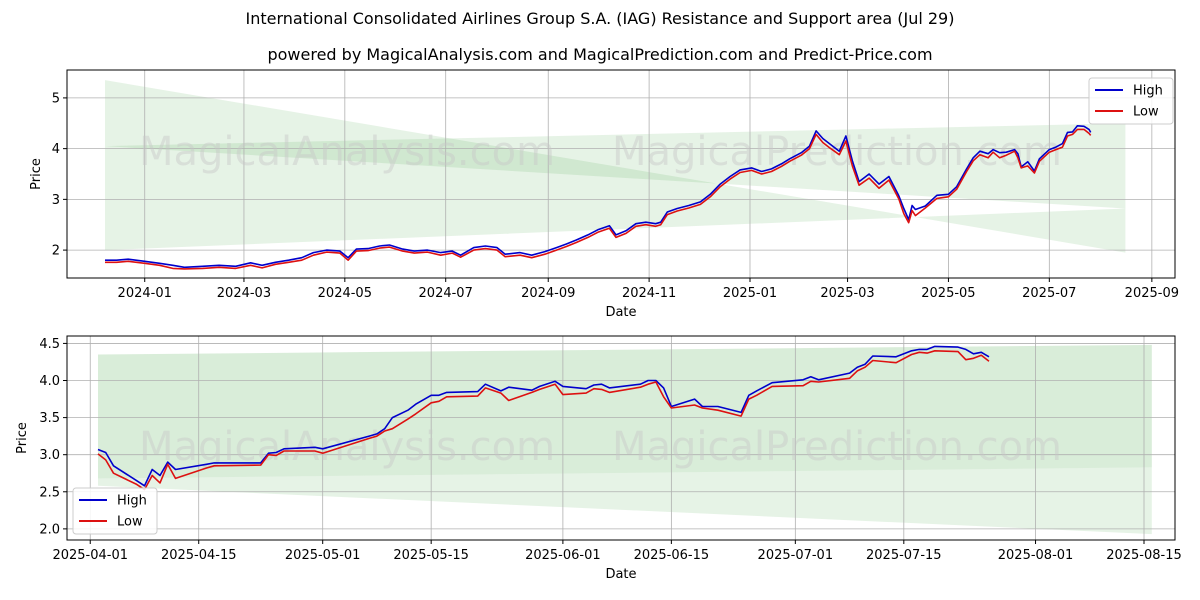  I want to click on x-tick-label: 2025-05-15, so click(431, 555).